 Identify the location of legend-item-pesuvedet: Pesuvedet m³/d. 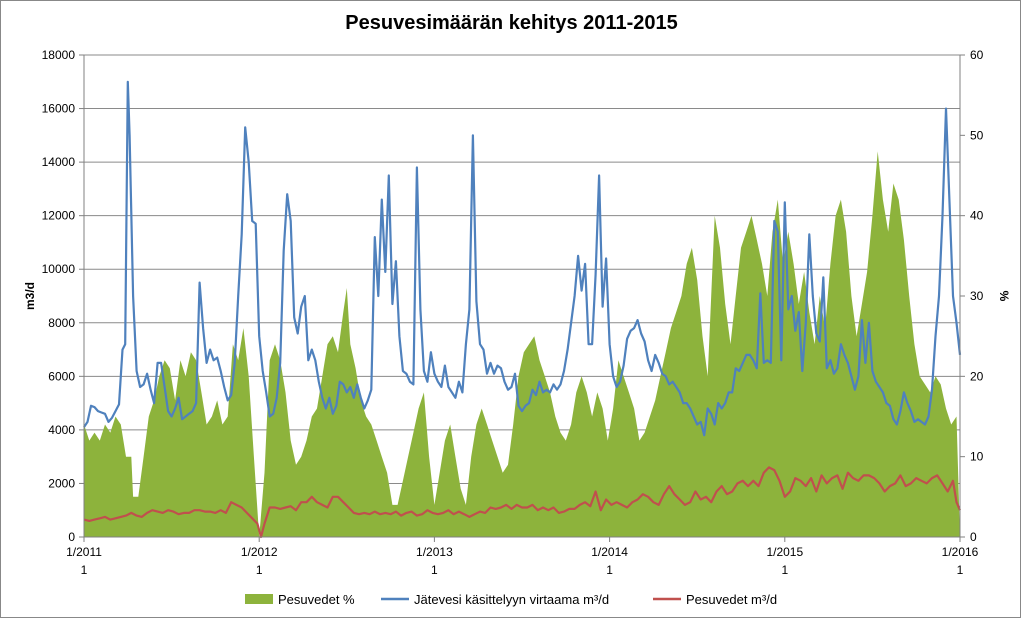
(715, 599).